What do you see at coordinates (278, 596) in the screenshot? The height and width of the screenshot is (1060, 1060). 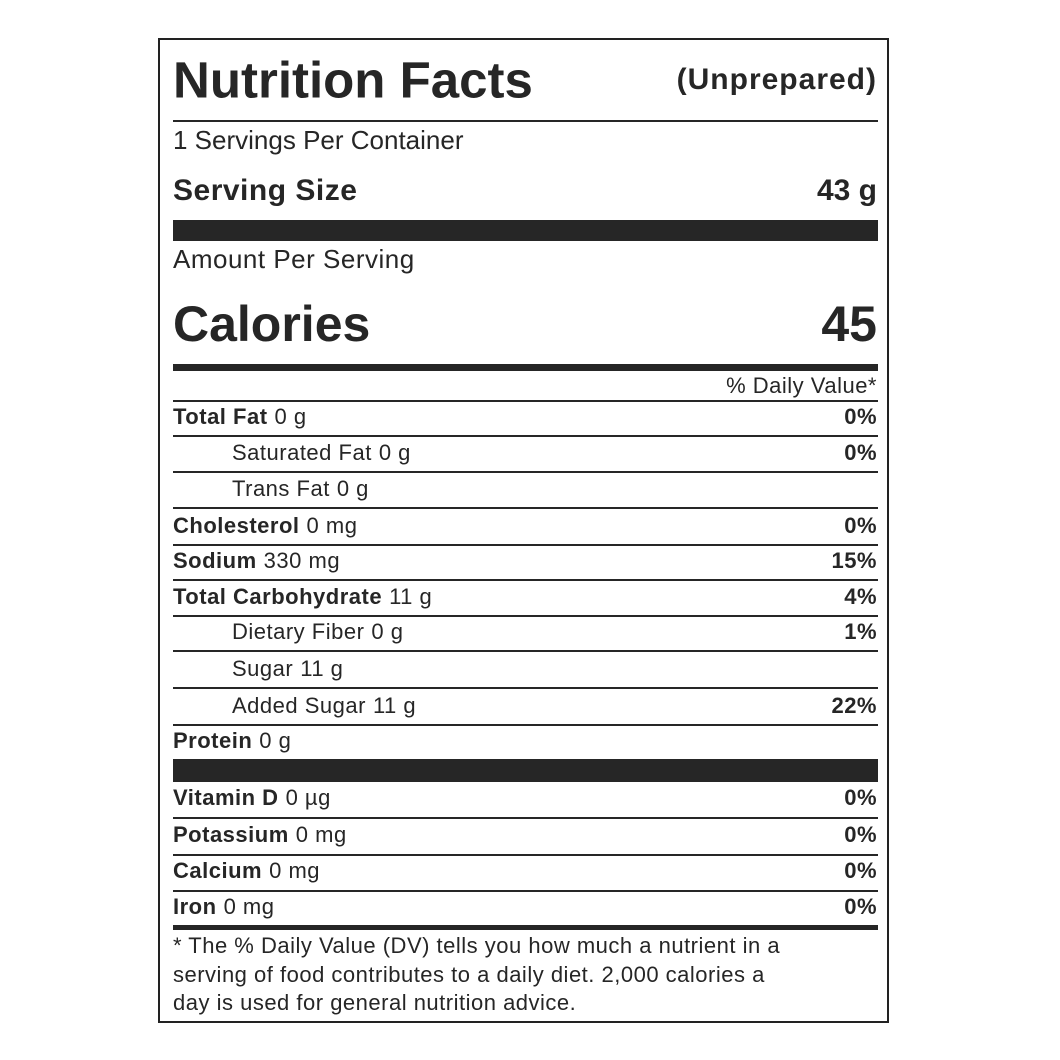 I see `nutrient-name: Total Carbohydrate` at bounding box center [278, 596].